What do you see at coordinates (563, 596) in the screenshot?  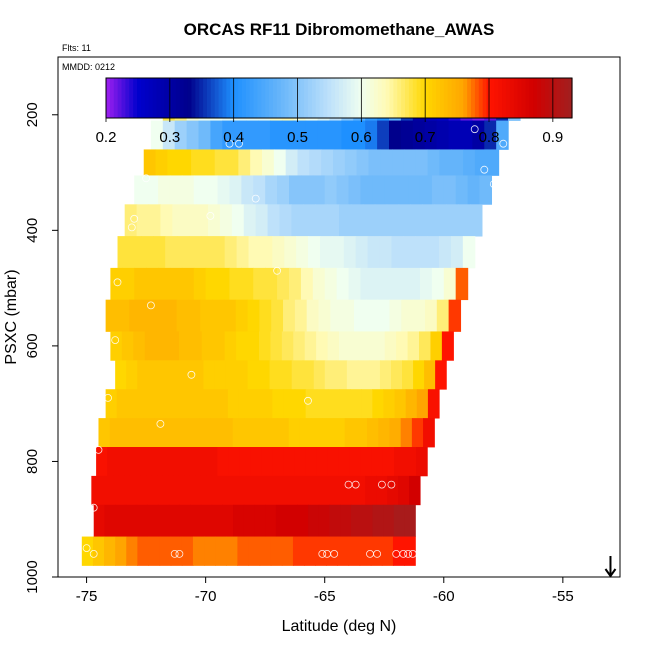 I see `x-tick-label: -55` at bounding box center [563, 596].